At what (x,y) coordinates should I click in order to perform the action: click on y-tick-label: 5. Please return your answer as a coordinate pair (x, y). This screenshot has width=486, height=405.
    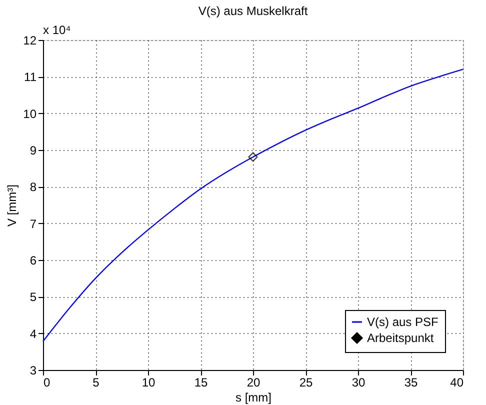
    Looking at the image, I should click on (33, 297).